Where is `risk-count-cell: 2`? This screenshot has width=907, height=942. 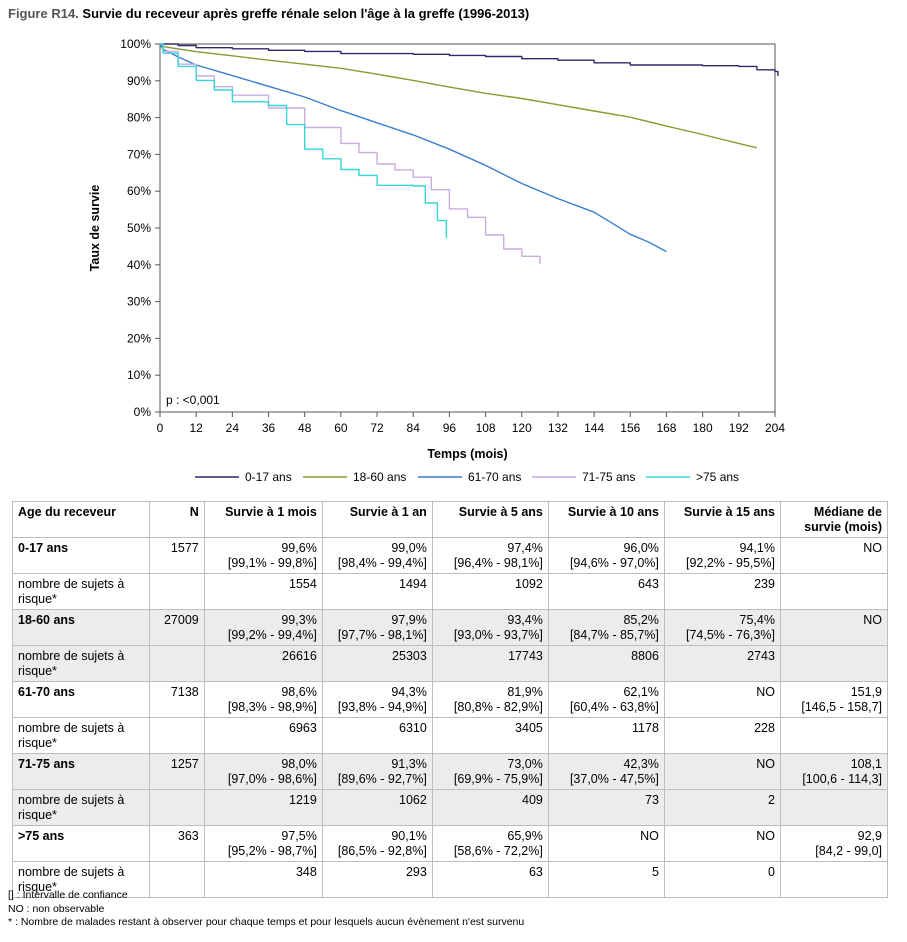
risk-count-cell: 2 is located at coordinates (722, 807).